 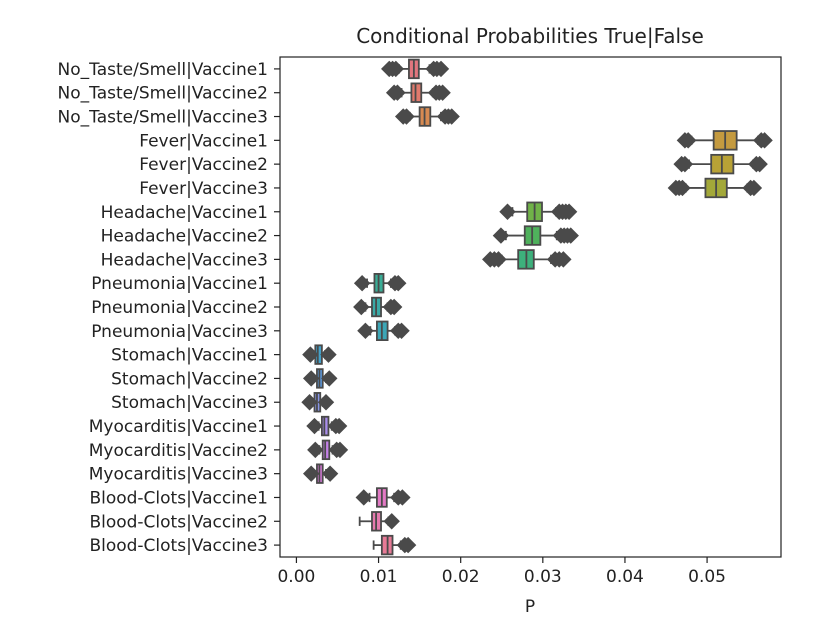 What do you see at coordinates (189, 356) in the screenshot?
I see `y-tick-label: Stomach|Vaccine1` at bounding box center [189, 356].